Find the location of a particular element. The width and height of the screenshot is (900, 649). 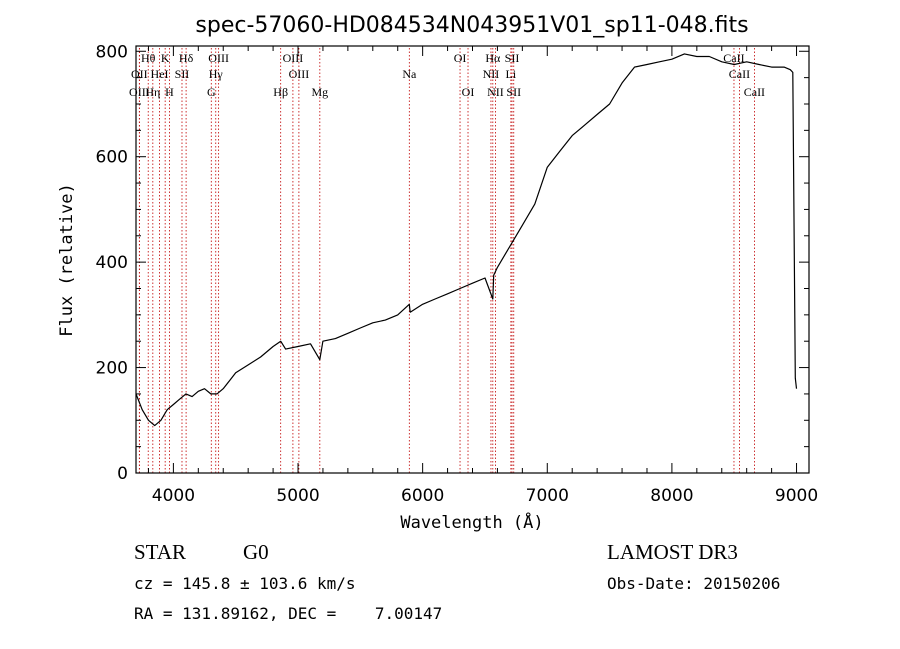

y-tick-label: 0 is located at coordinates (122, 474).